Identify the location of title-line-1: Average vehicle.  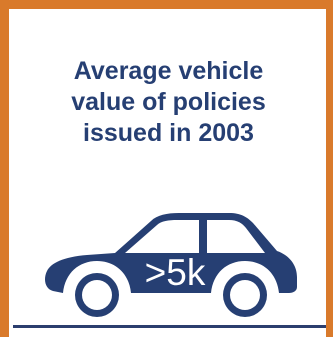
(168, 71).